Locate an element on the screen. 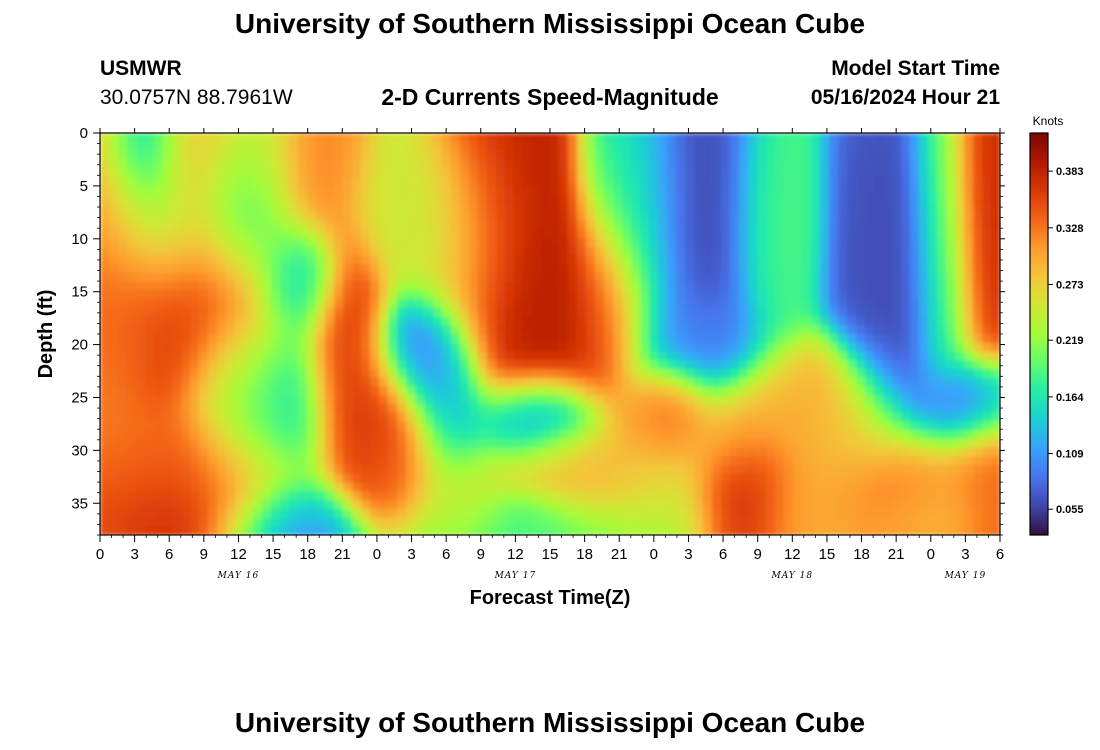 The height and width of the screenshot is (750, 1100). colorbar-tick-label: 0.273 is located at coordinates (1070, 286).